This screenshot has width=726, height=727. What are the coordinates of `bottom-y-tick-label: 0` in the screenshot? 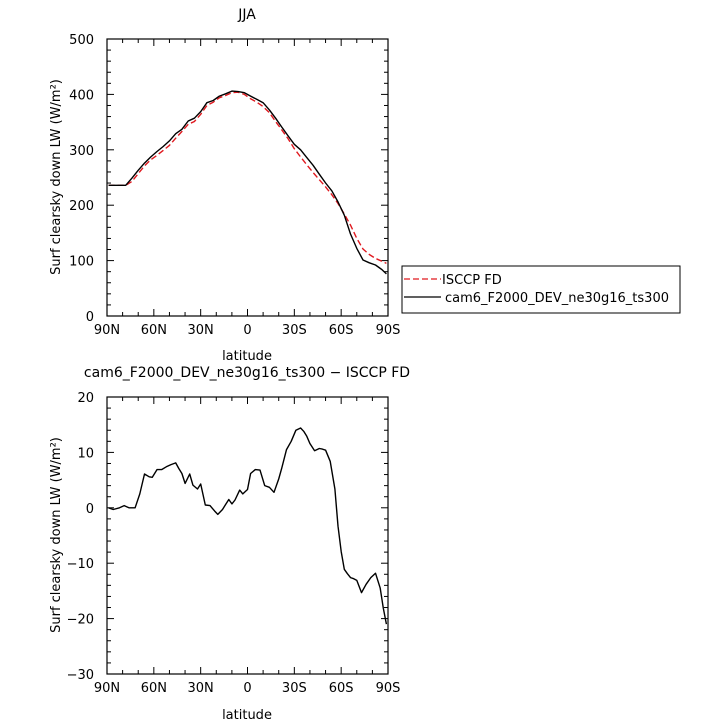 It's located at (90, 509).